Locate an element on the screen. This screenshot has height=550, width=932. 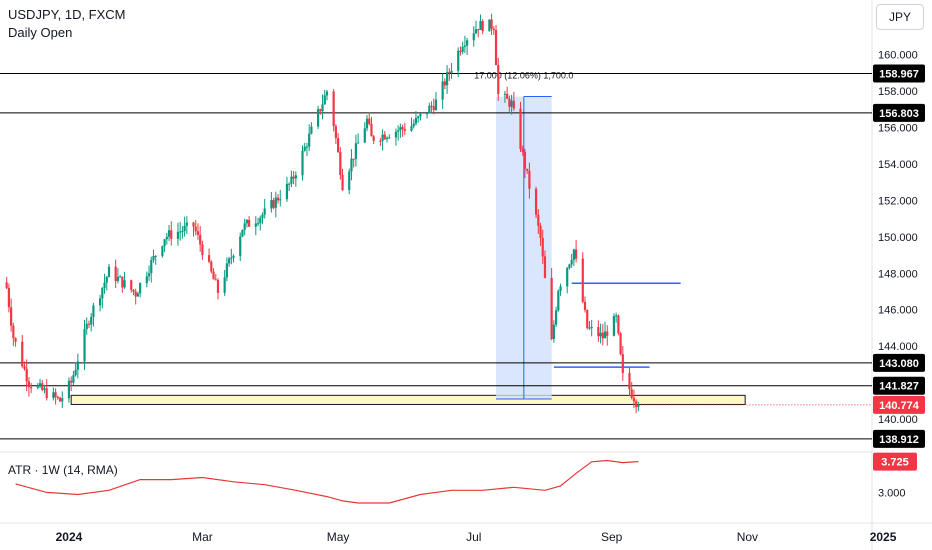
y-tick-label: 156.000 is located at coordinates (898, 129).